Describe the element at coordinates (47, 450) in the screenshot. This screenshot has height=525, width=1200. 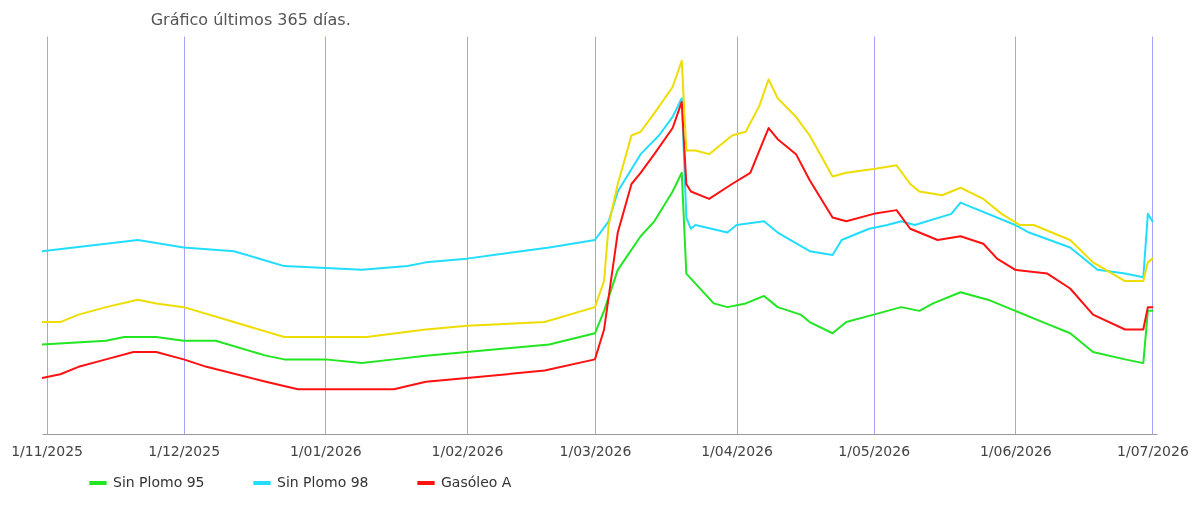
I see `x-tick-label: 1/11/2025` at that location.